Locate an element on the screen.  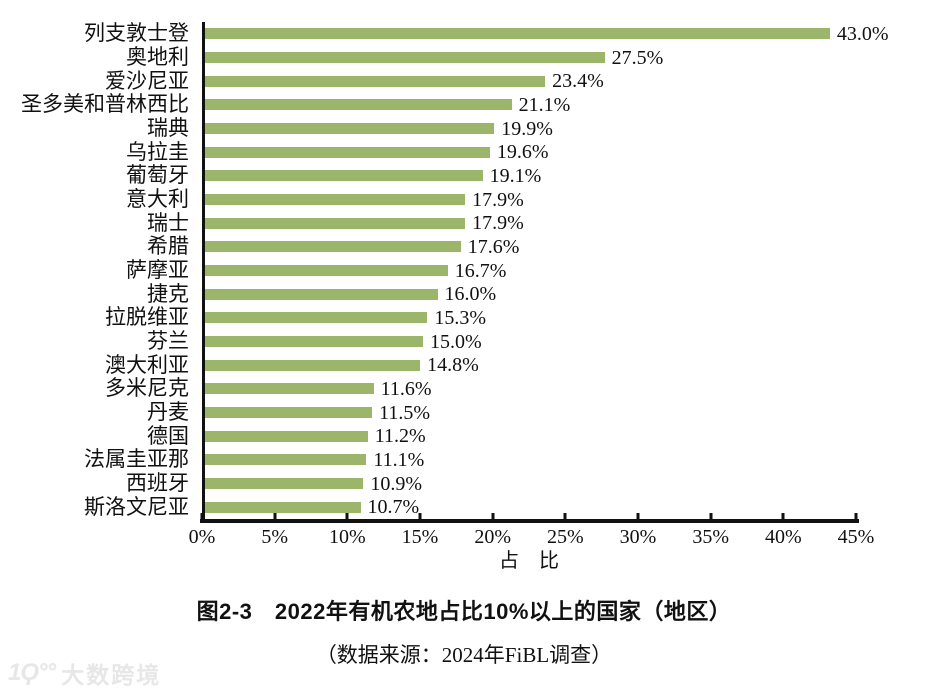
category-label: 捷克 is located at coordinates (168, 293).